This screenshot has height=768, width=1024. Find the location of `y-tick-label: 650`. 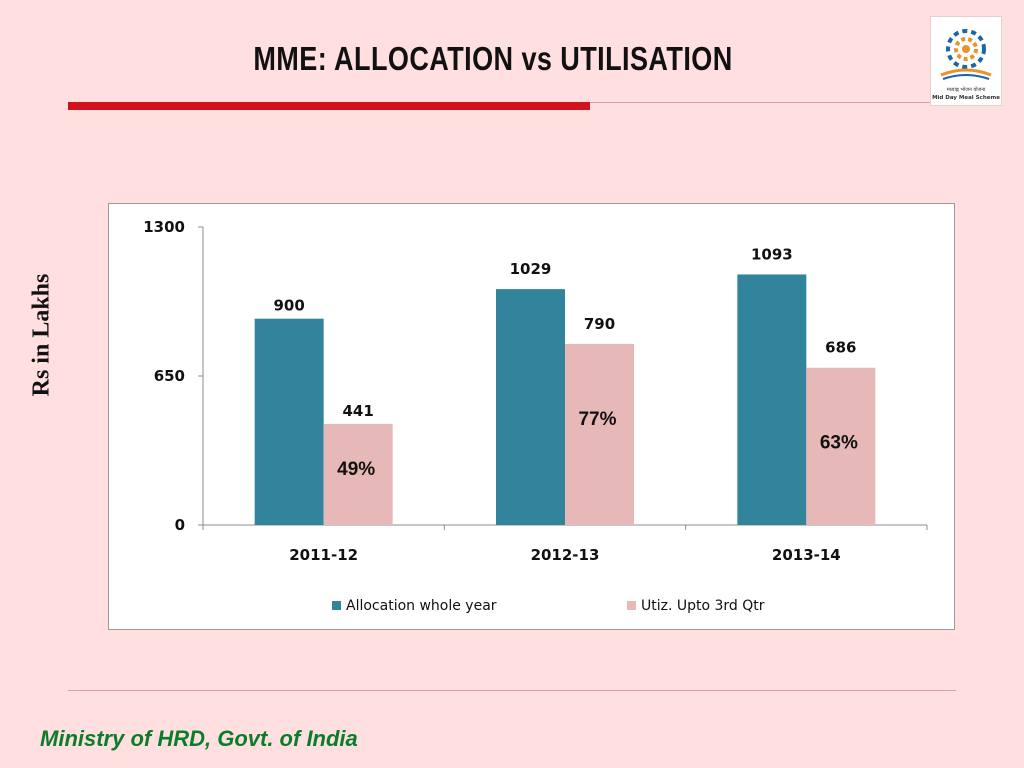

y-tick-label: 650 is located at coordinates (169, 376).